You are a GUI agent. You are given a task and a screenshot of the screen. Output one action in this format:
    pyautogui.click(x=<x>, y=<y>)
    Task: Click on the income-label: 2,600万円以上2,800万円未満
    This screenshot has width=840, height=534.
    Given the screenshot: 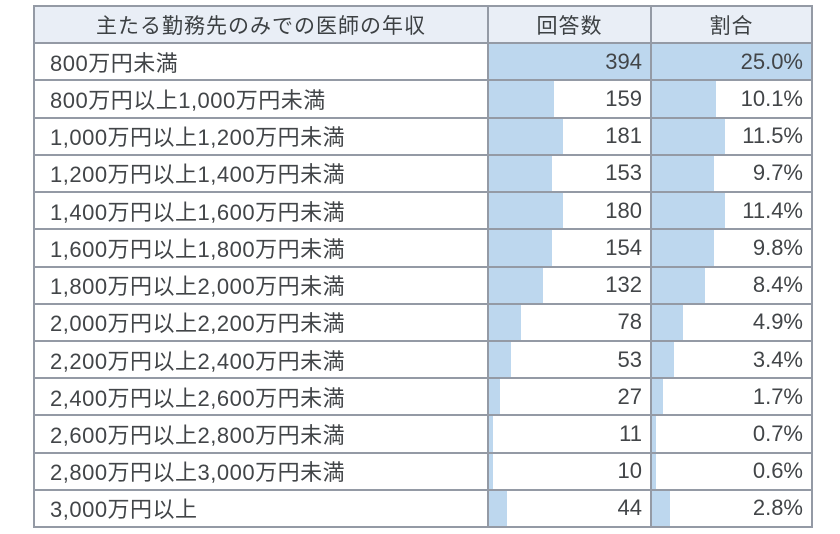 What is the action you would take?
    pyautogui.click(x=198, y=436)
    